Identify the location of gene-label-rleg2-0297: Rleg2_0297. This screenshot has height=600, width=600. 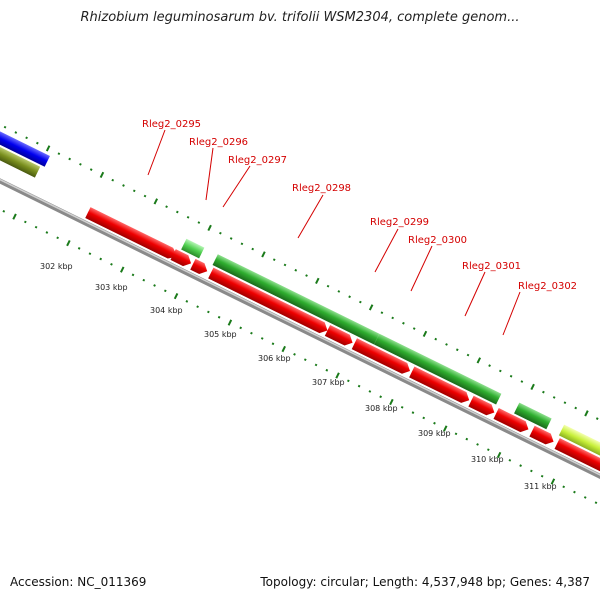
(257, 160).